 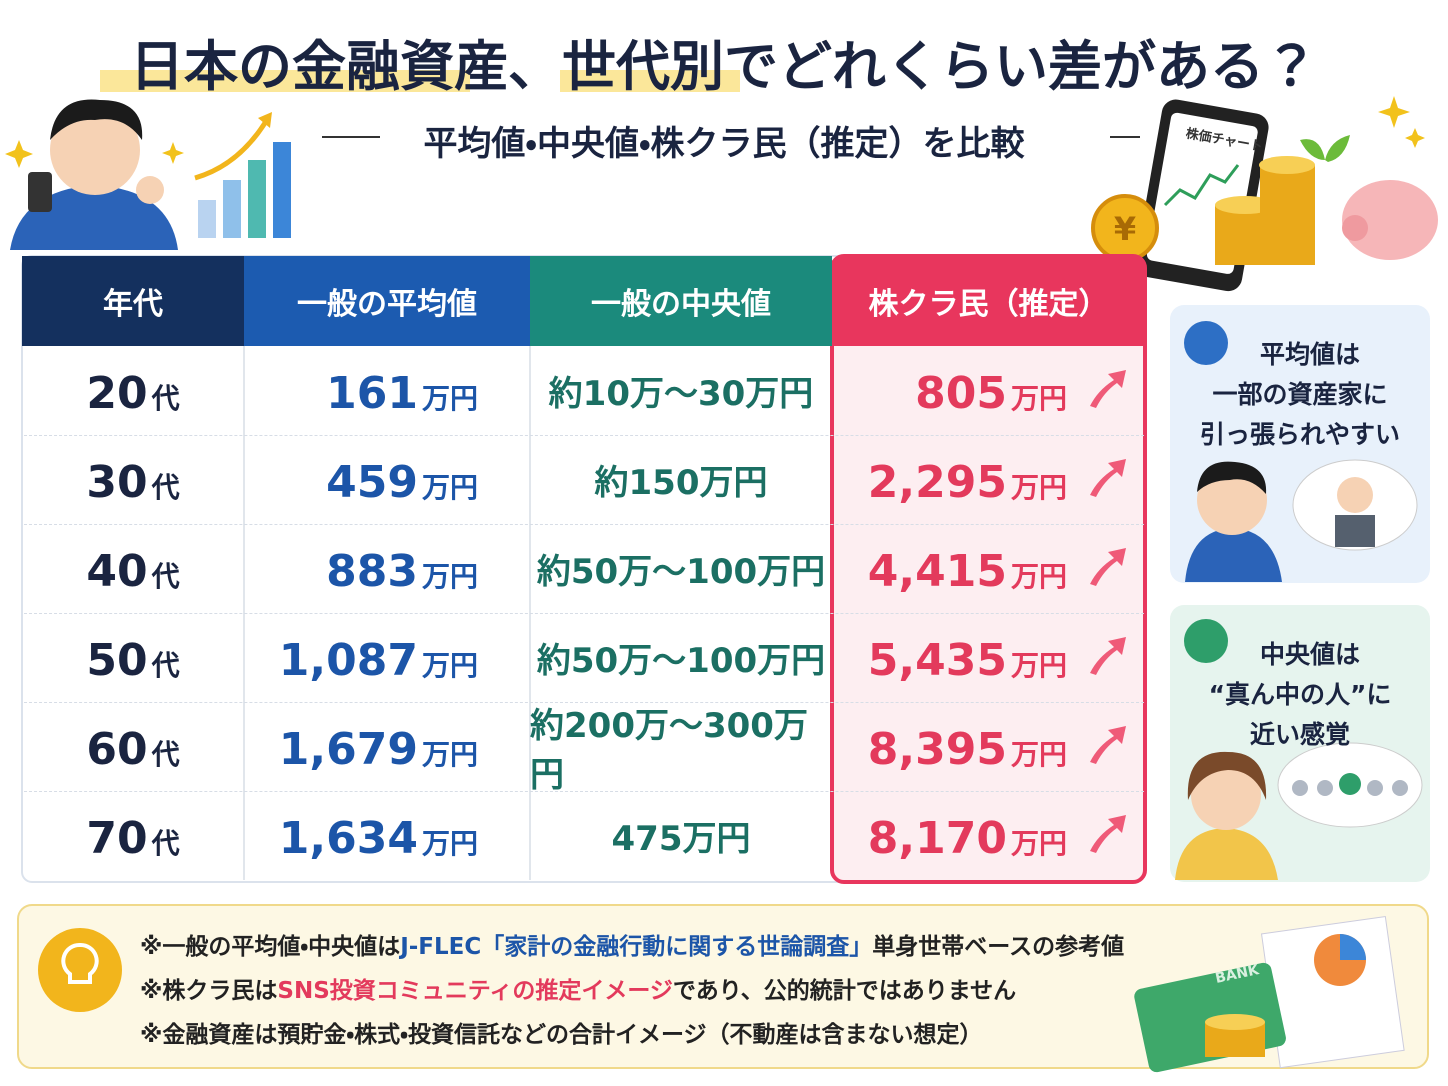 I want to click on footnote-segment: ※株クラ民は, so click(x=209, y=991).